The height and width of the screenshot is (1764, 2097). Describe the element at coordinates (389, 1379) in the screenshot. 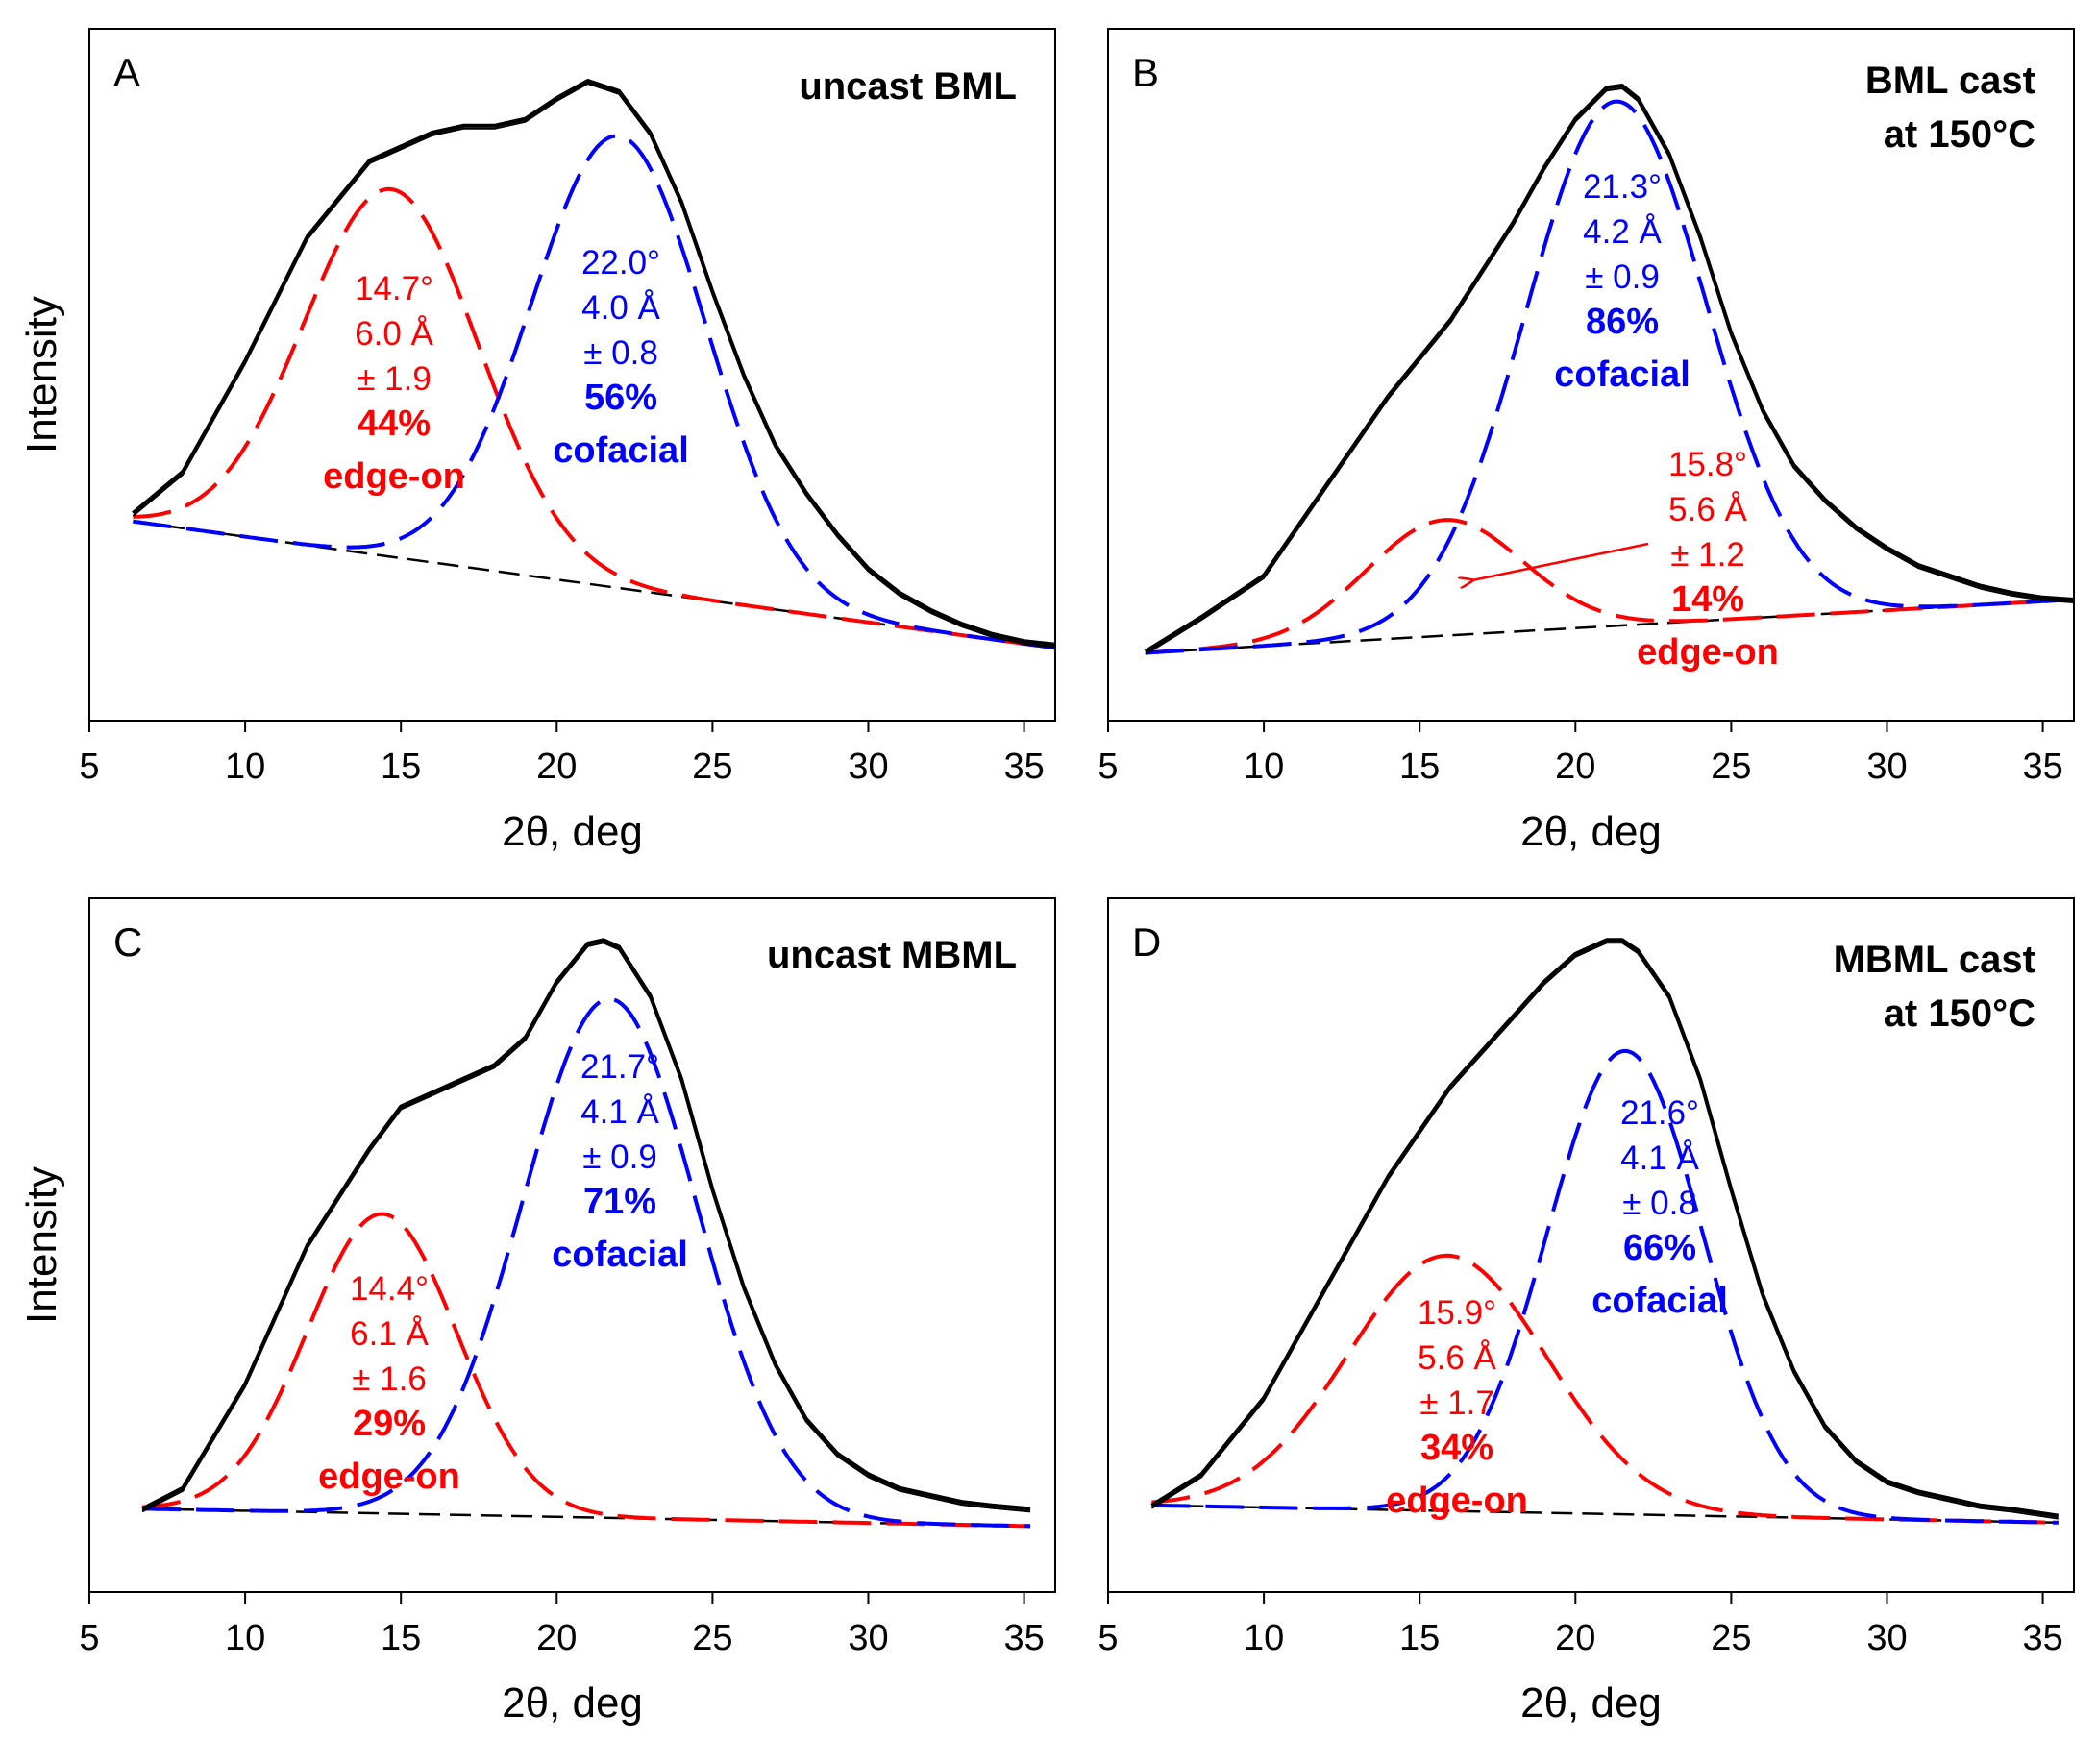

I see `edge-on-width-label: ± 1.6` at that location.